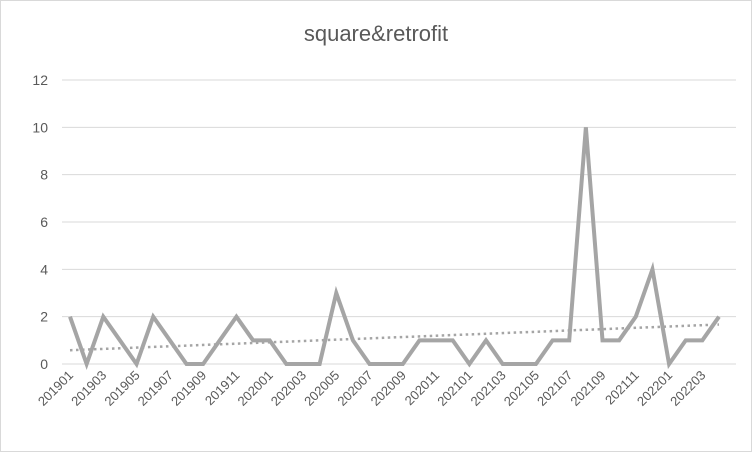 The height and width of the screenshot is (452, 752). I want to click on x-tick-label: 202109, so click(587, 388).